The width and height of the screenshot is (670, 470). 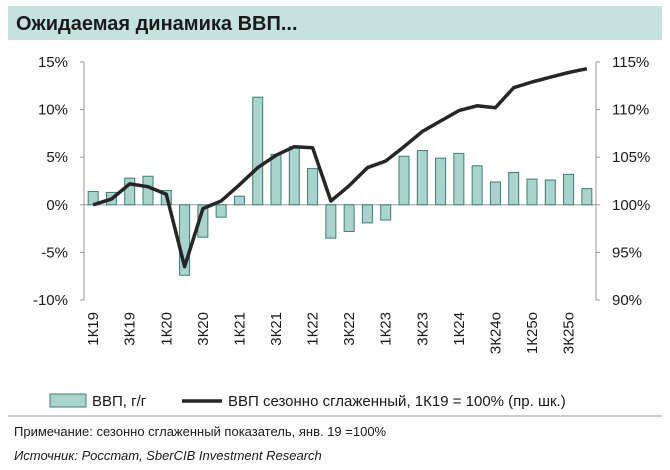 I want to click on x-tick-label: 1К23, so click(x=386, y=329).